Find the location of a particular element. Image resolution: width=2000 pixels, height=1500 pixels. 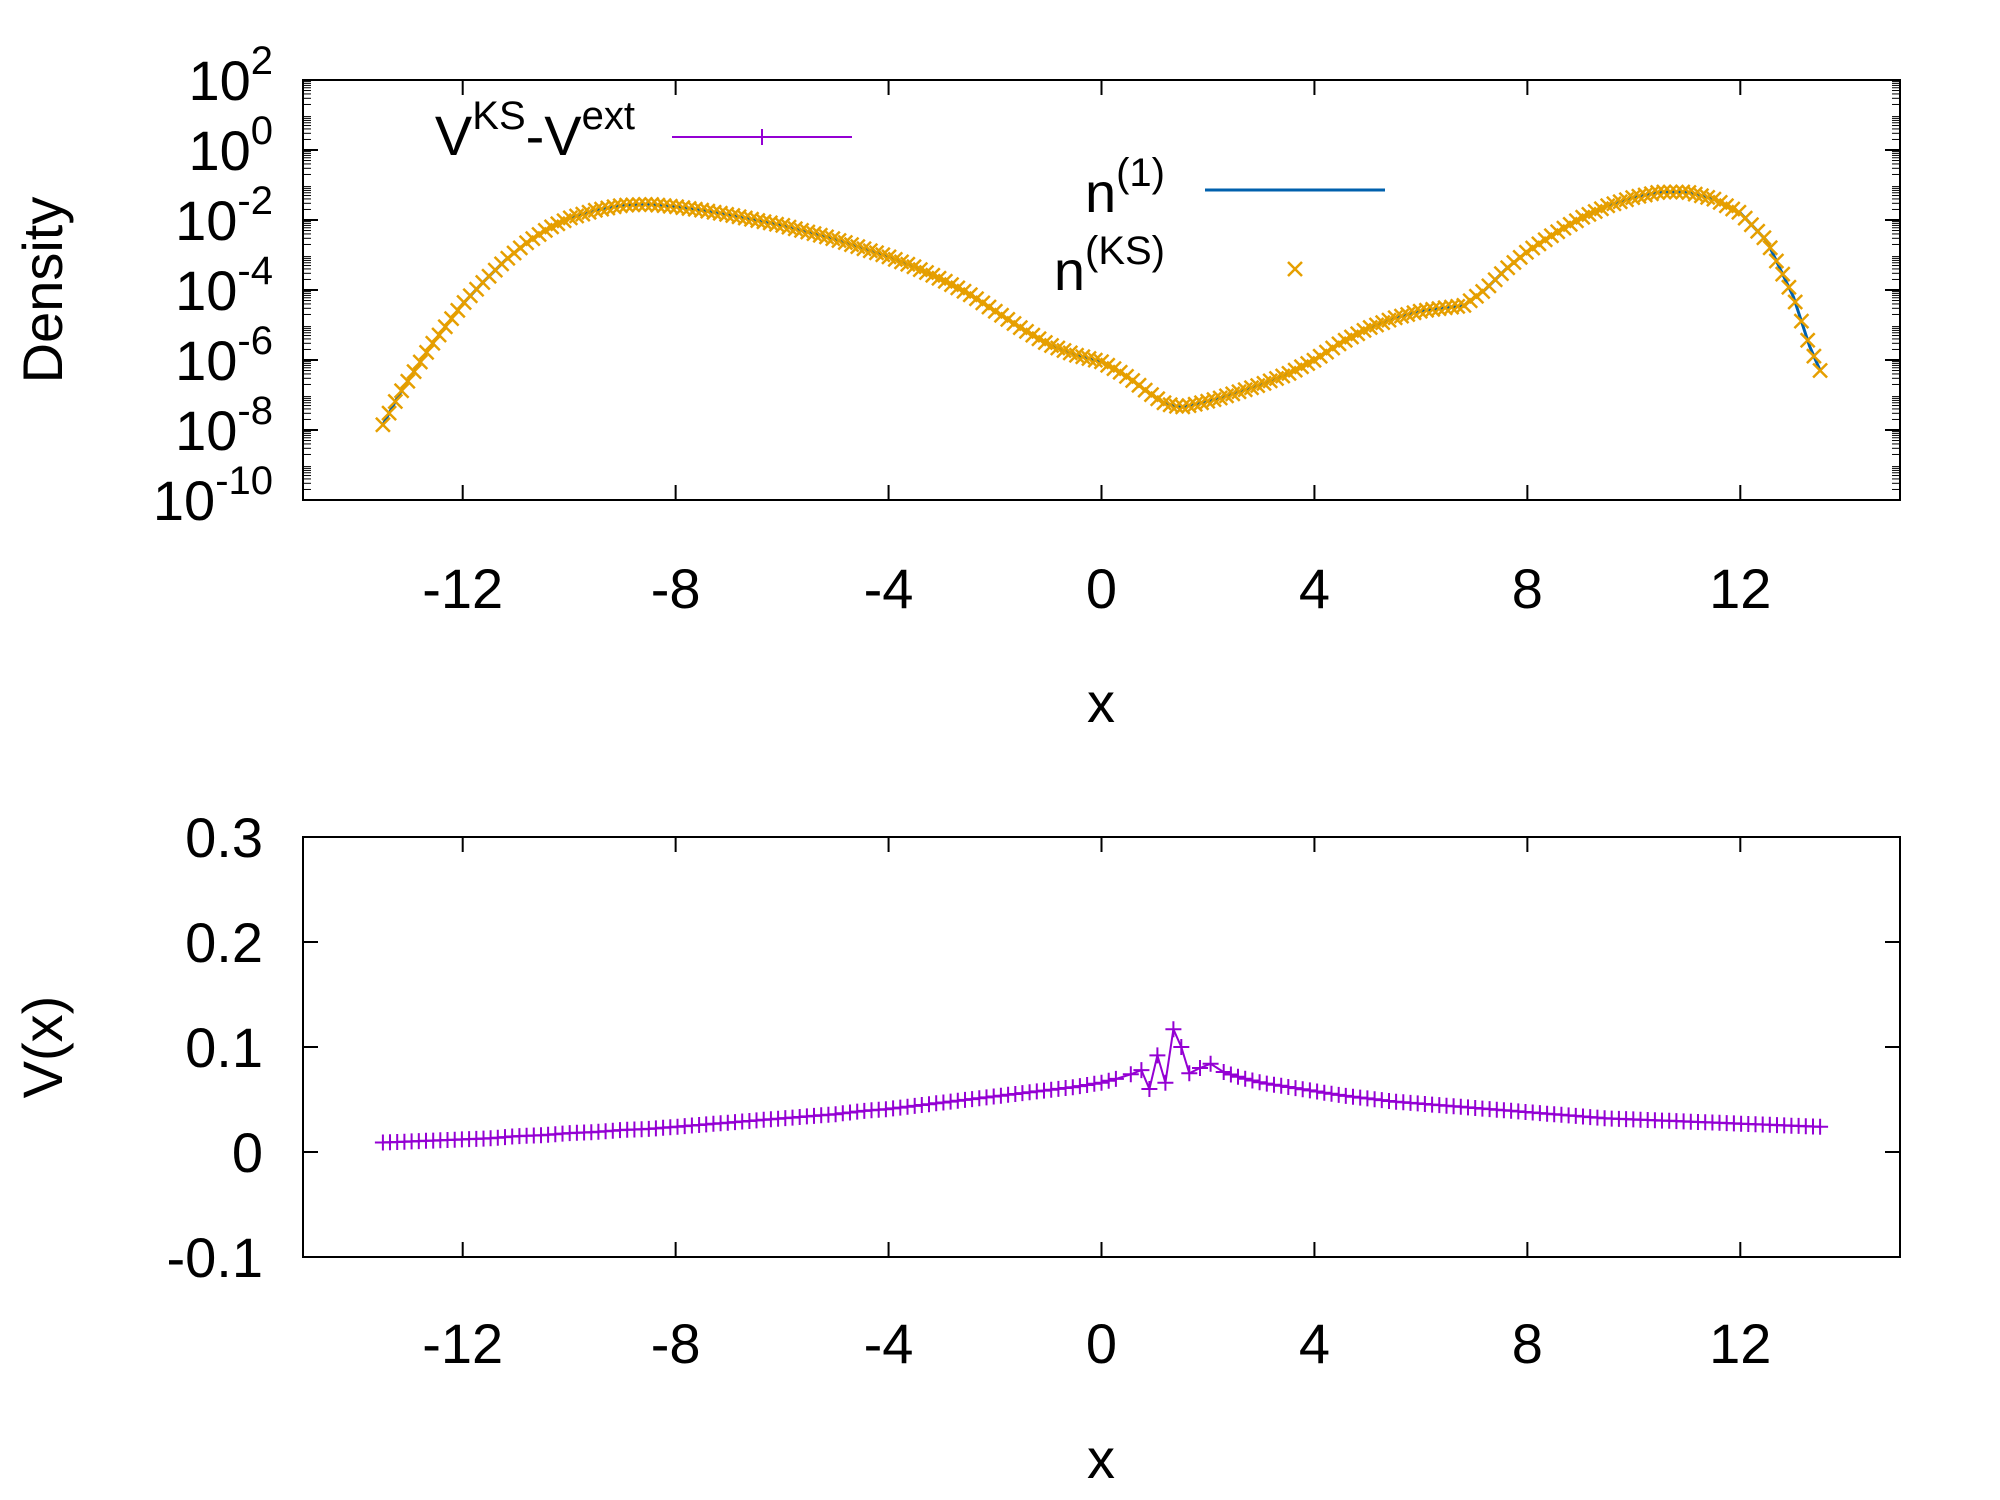

potential-series is located at coordinates (1101, 1086).